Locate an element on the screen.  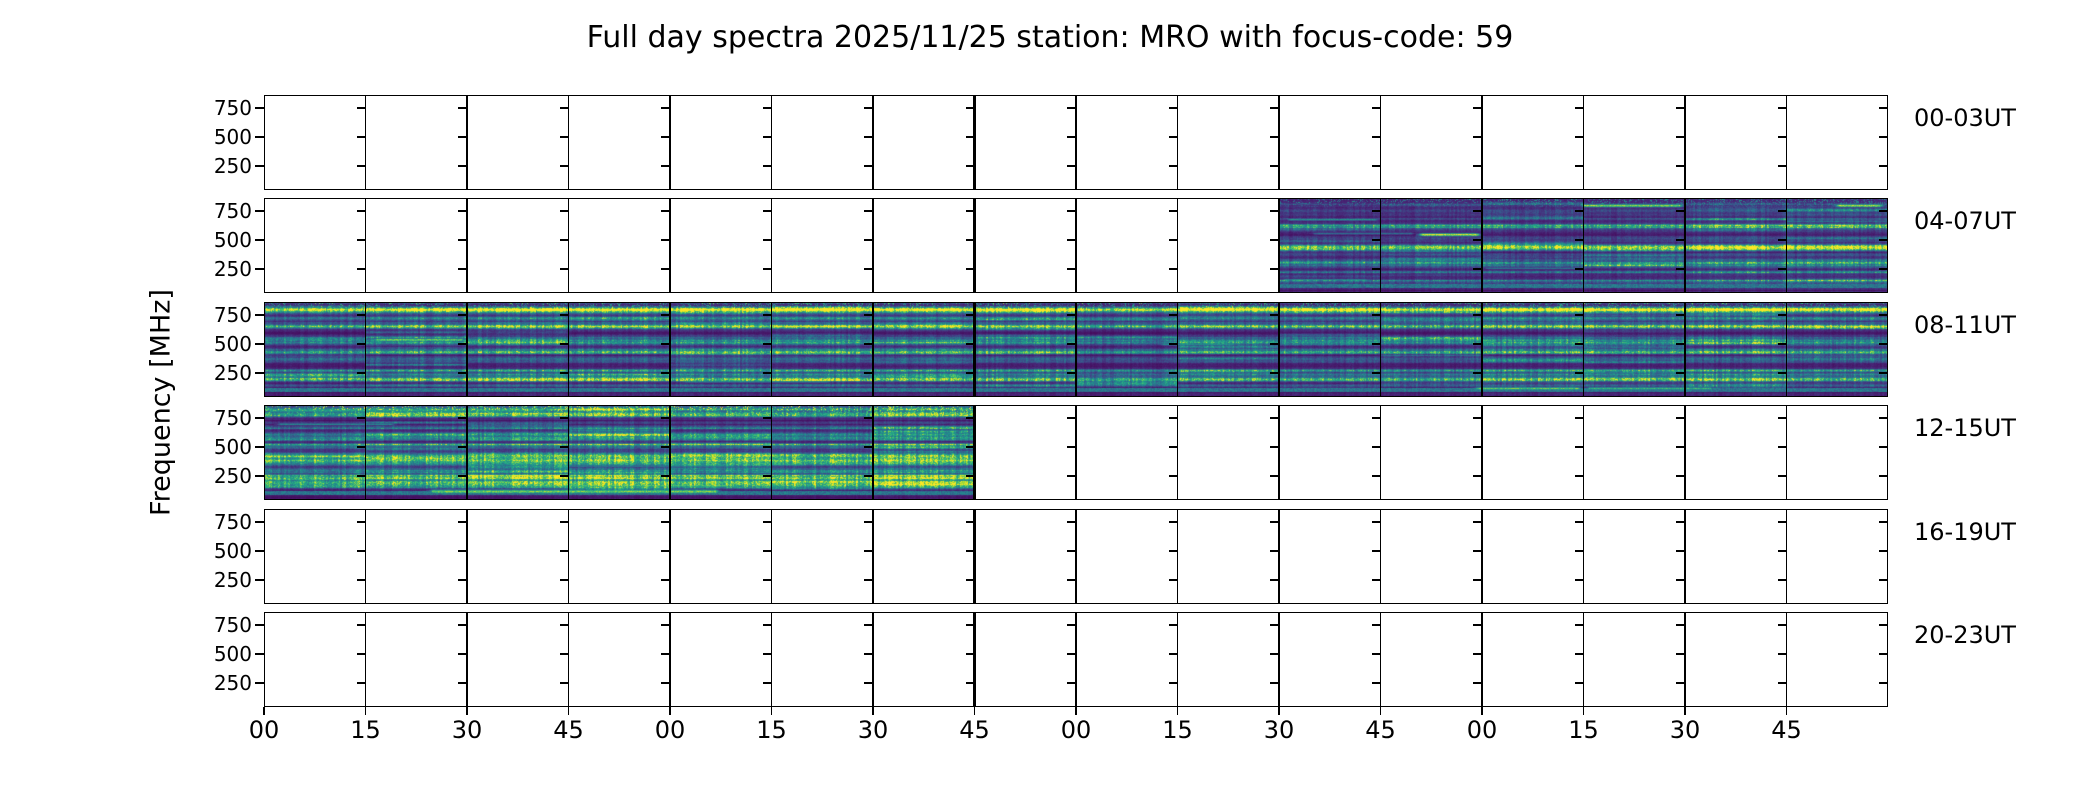
x-tick-label: 00 is located at coordinates (1482, 730).